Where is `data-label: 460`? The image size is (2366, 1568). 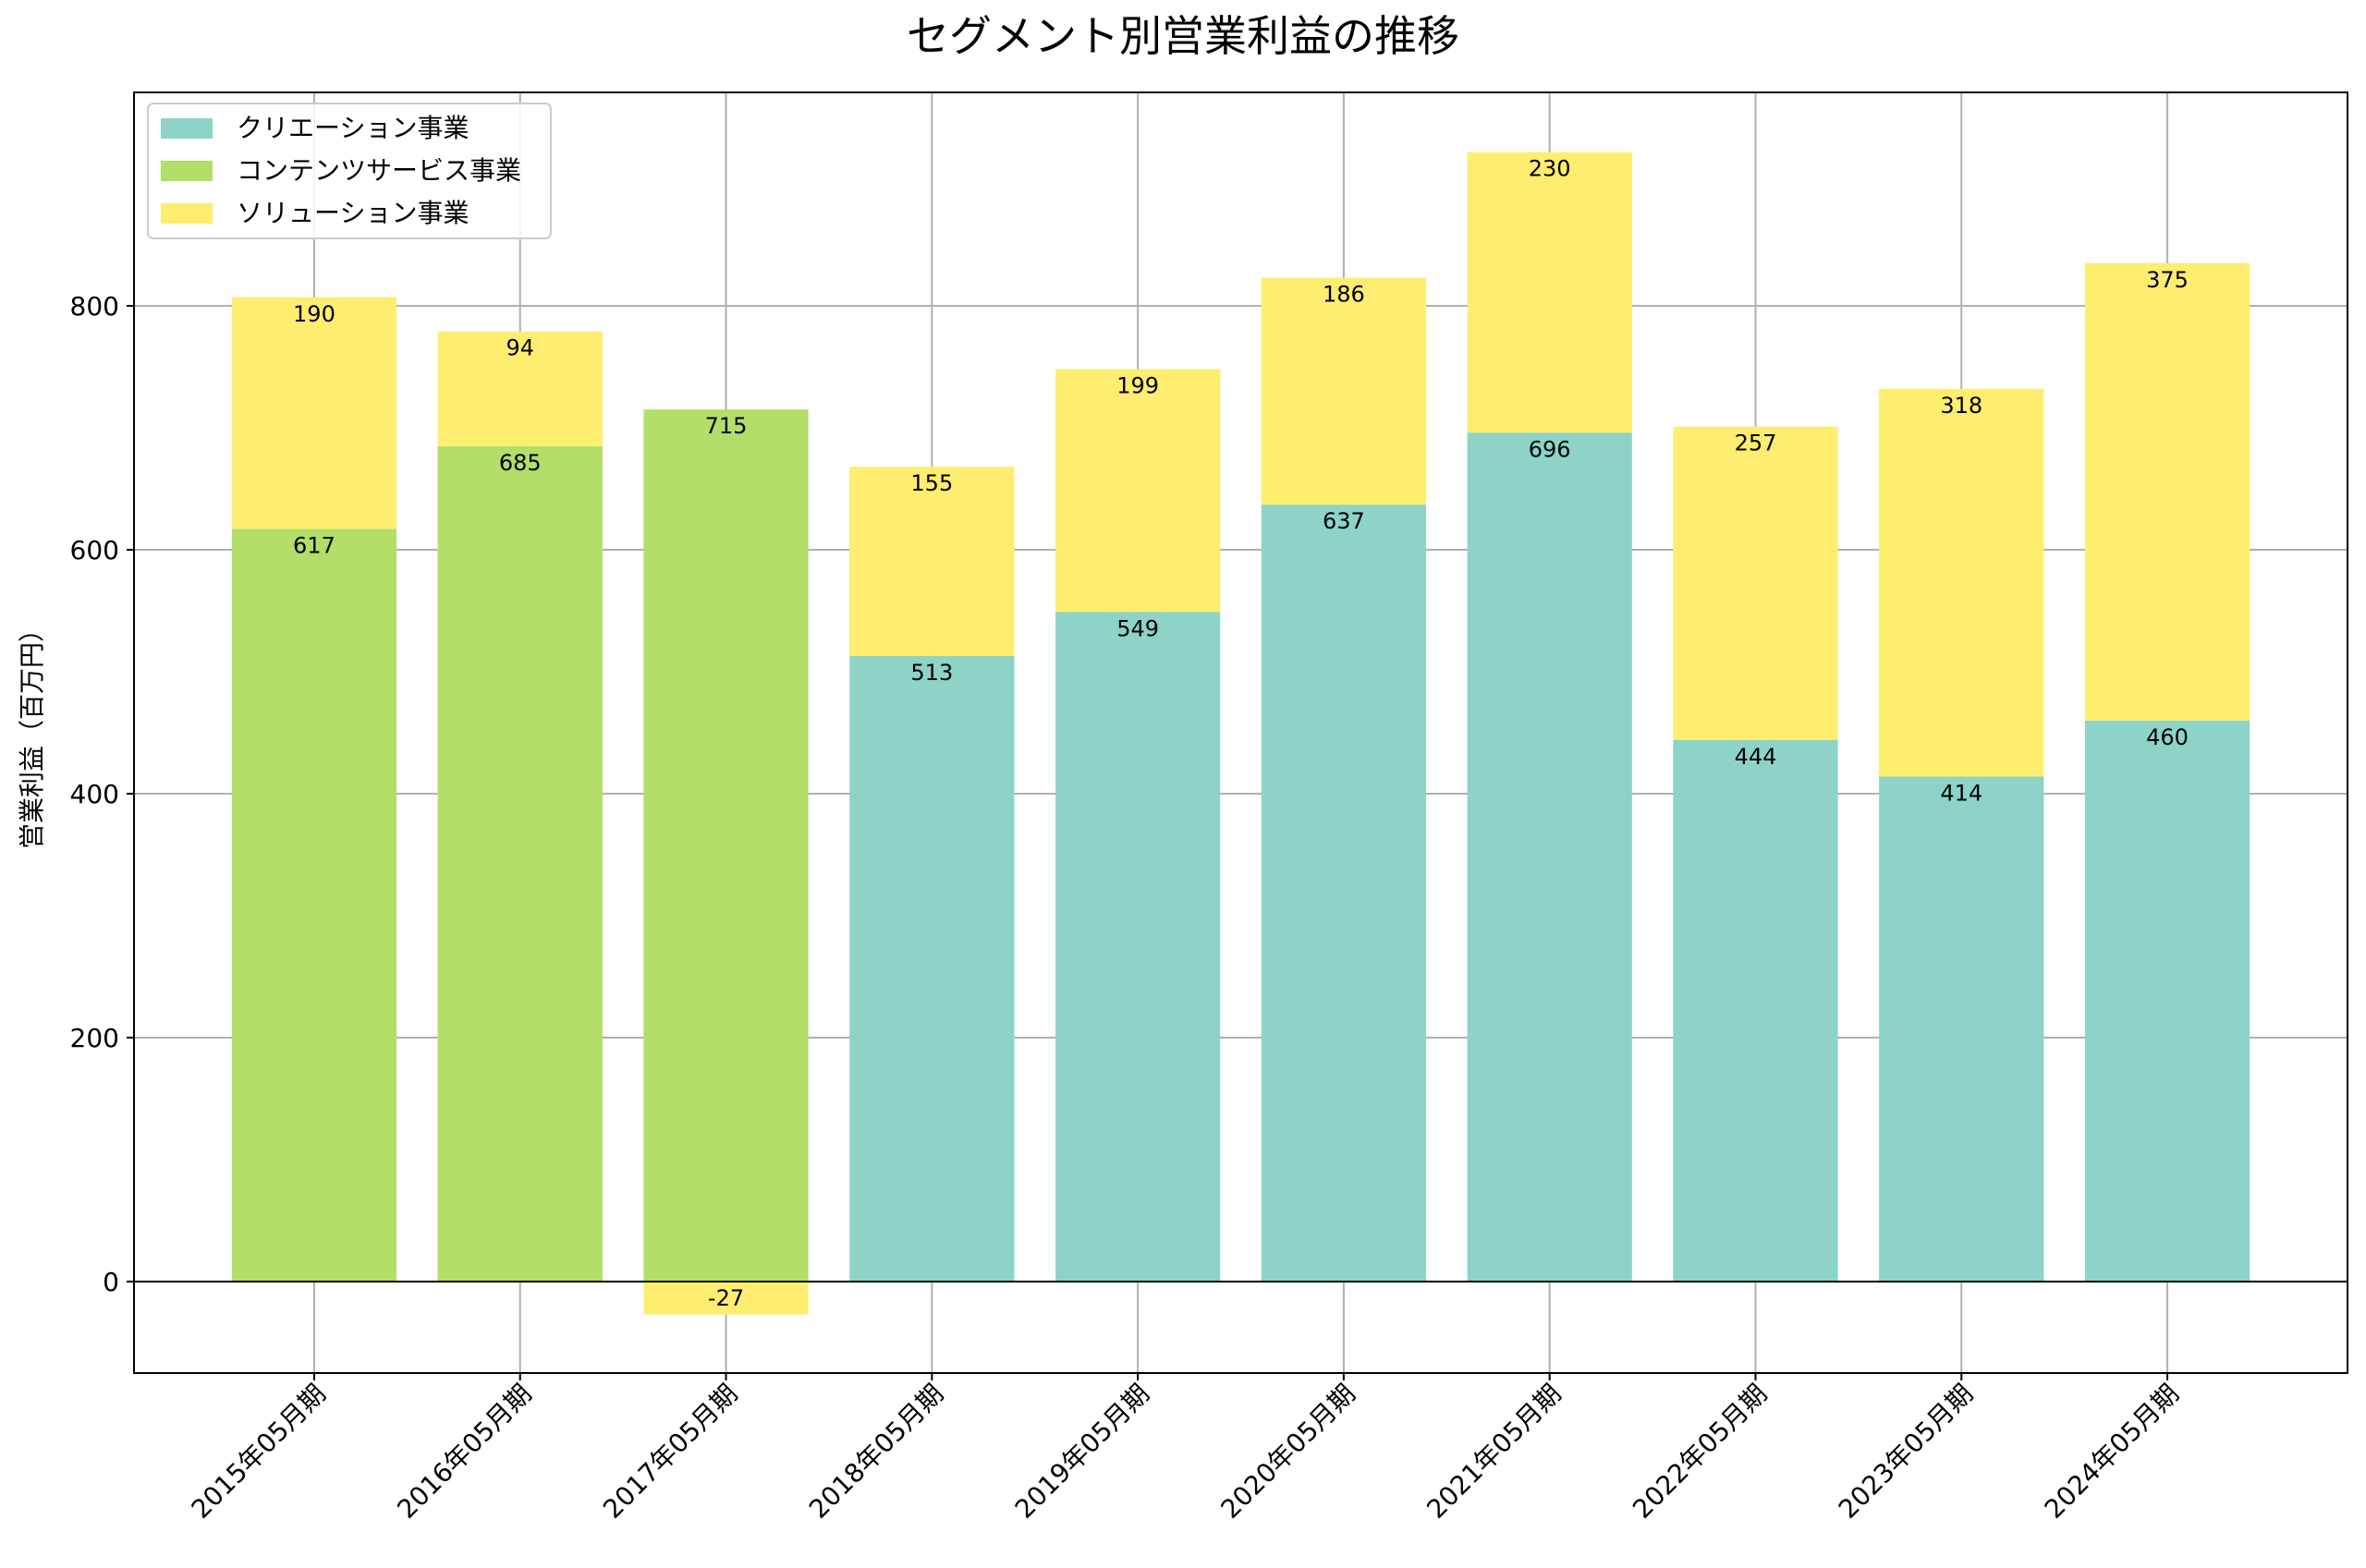 data-label: 460 is located at coordinates (2167, 737).